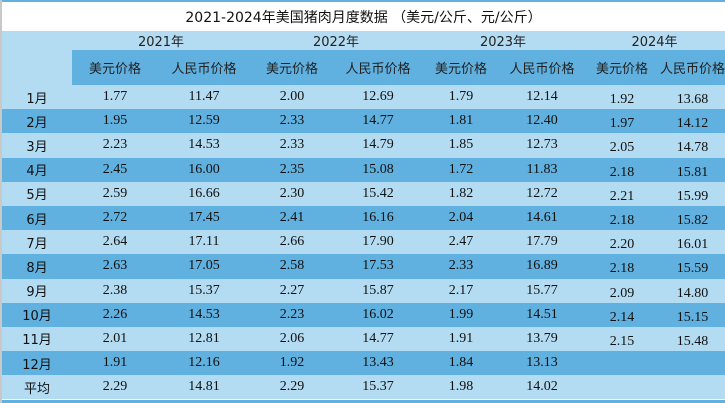 Image resolution: width=725 pixels, height=403 pixels. Describe the element at coordinates (692, 218) in the screenshot. I see `cny-price-cell: 15.82` at that location.